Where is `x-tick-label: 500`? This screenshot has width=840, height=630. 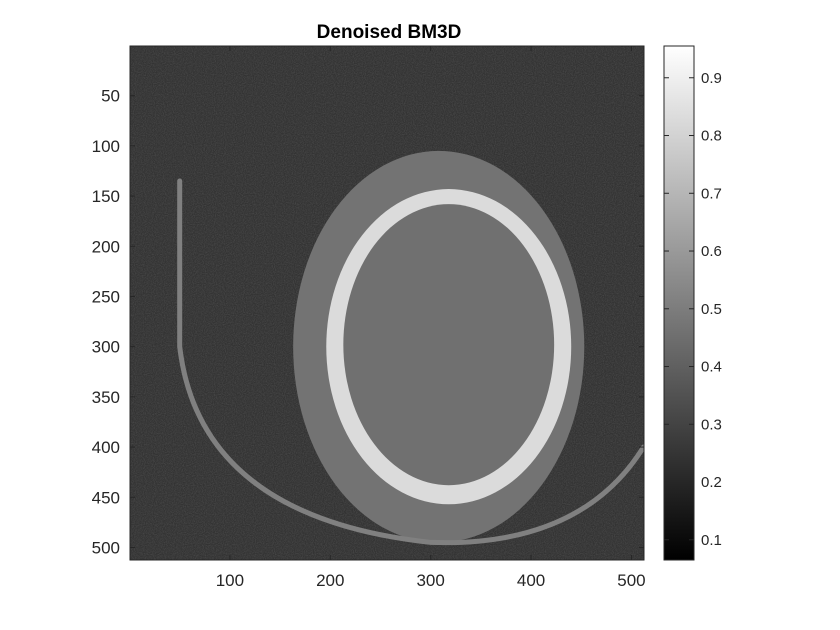
x-tick-label: 500 is located at coordinates (631, 580).